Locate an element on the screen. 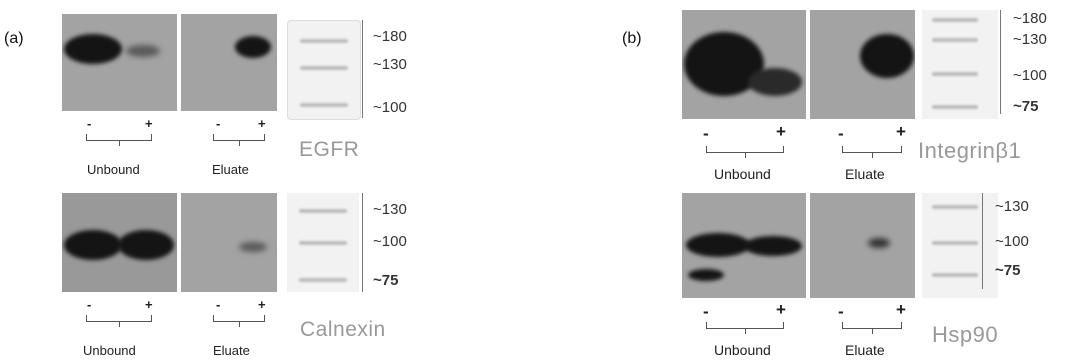  integrin-eluate-bracket is located at coordinates (872, 152).